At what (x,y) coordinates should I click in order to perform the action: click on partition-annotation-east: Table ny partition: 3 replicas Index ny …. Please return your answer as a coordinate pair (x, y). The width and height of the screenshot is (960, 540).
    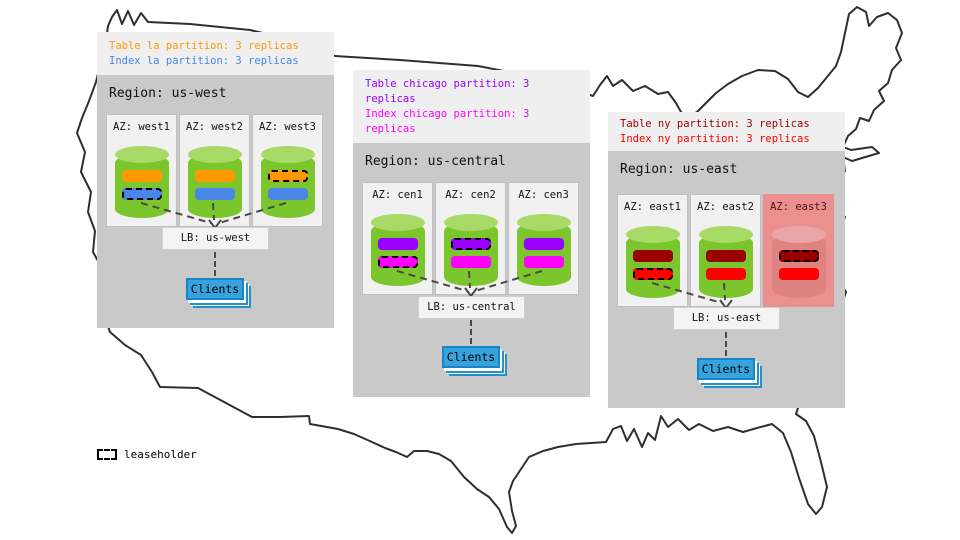
    Looking at the image, I should click on (726, 131).